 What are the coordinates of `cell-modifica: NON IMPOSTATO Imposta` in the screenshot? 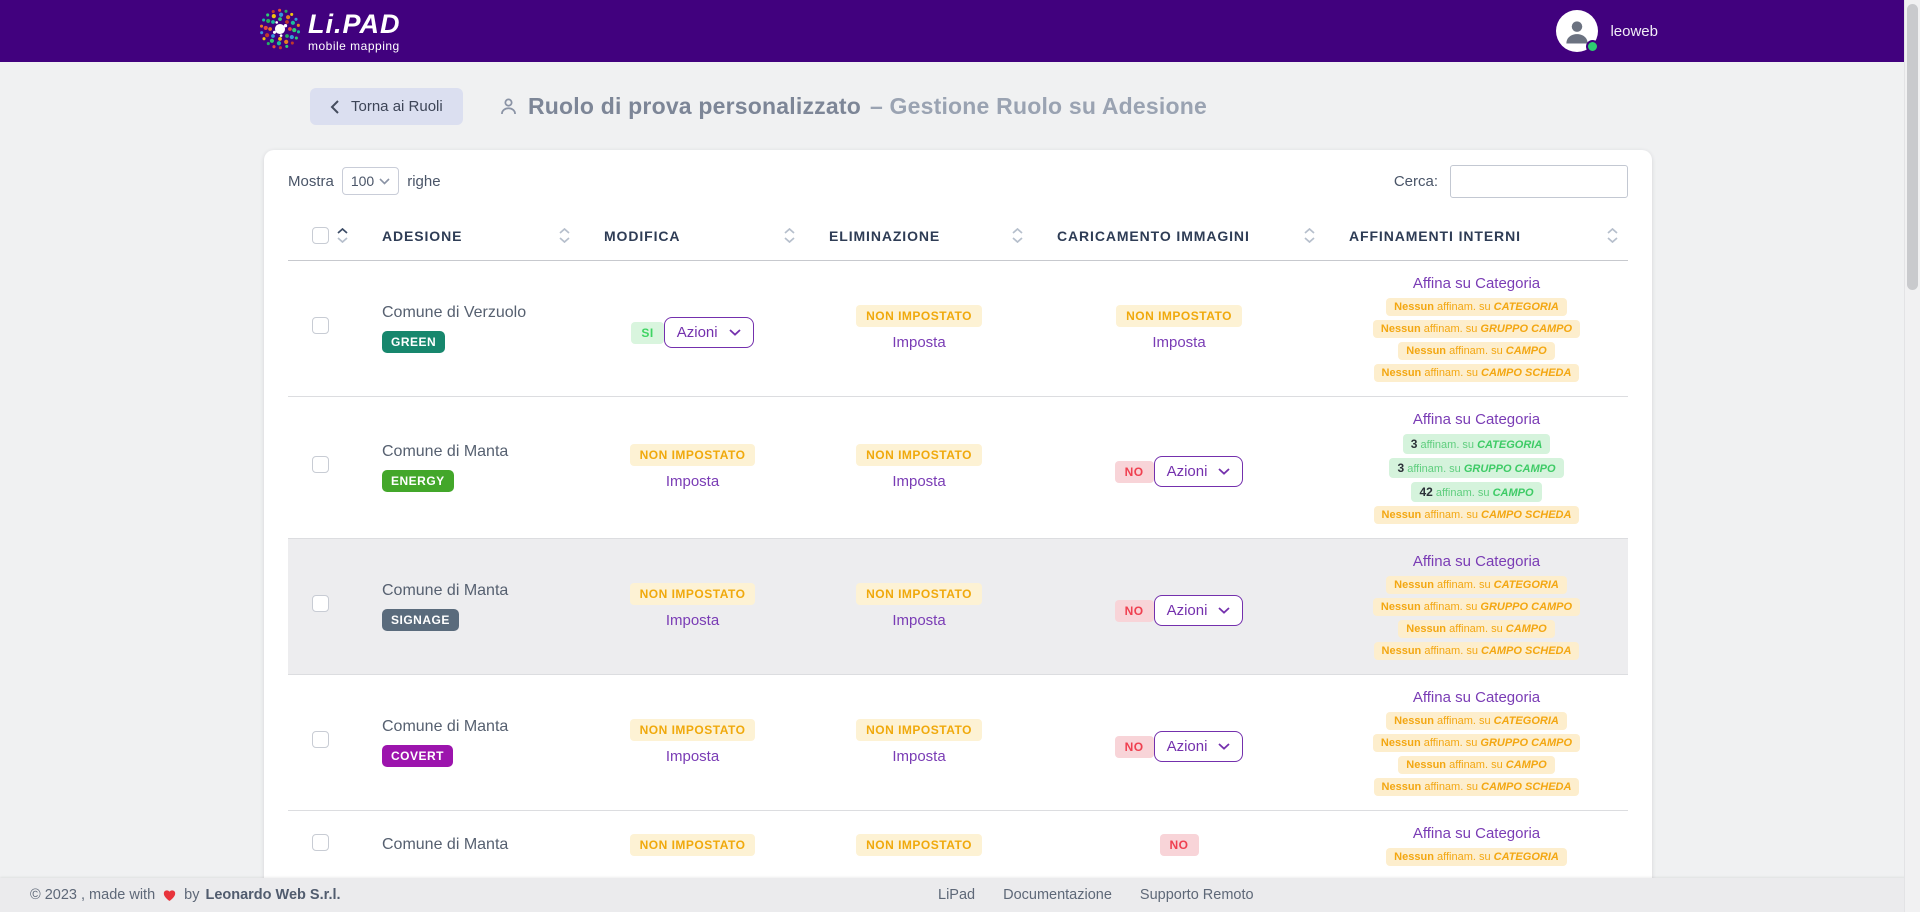 It's located at (692, 741).